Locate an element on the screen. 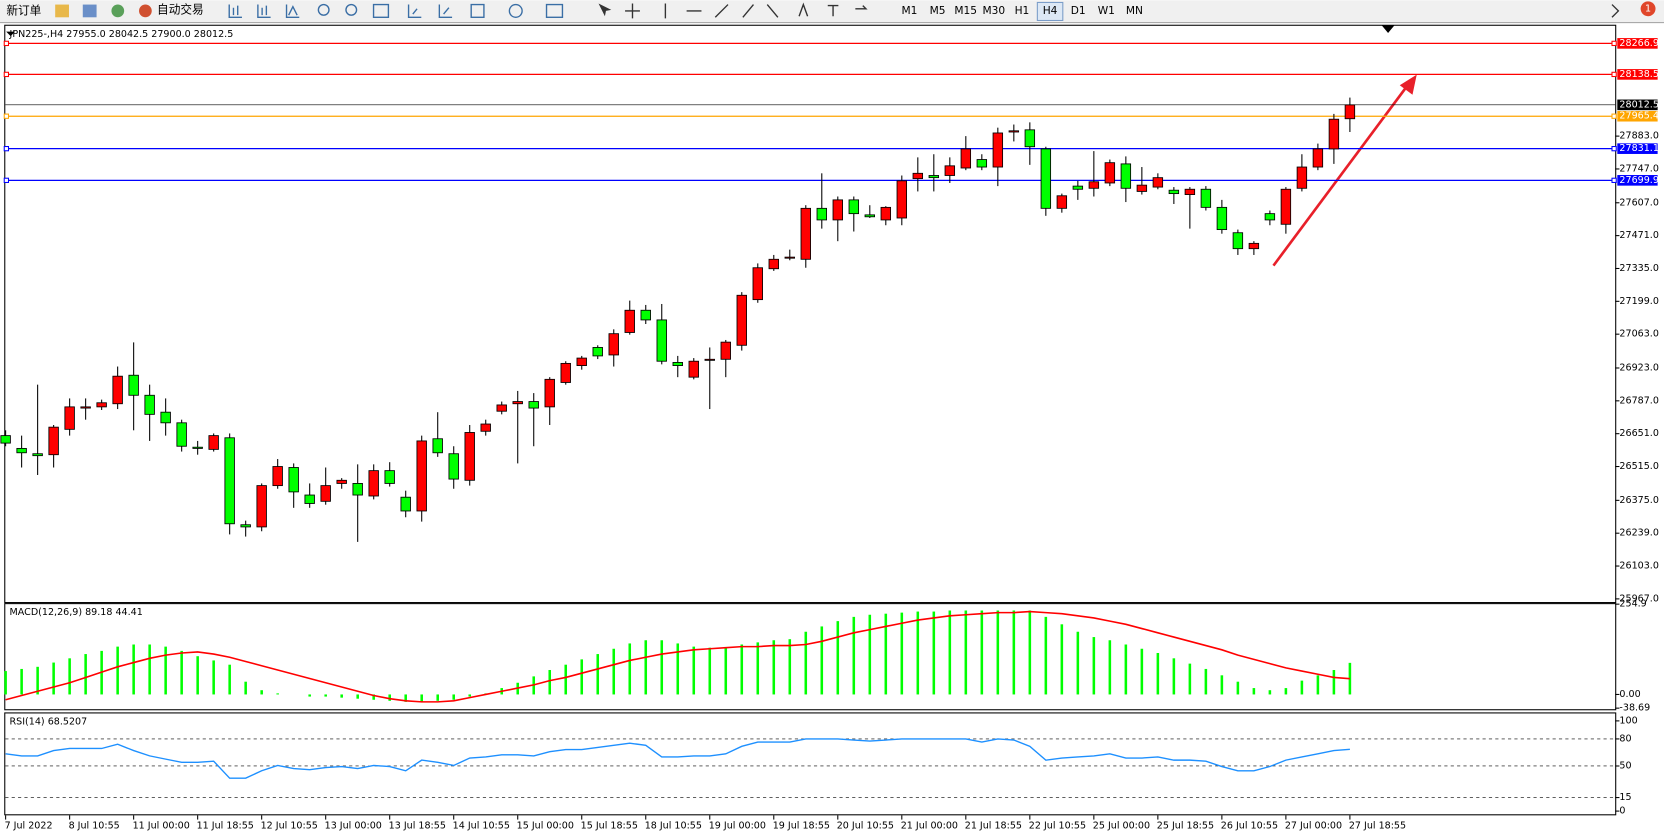  level-label: 27965.4 is located at coordinates (1638, 116).